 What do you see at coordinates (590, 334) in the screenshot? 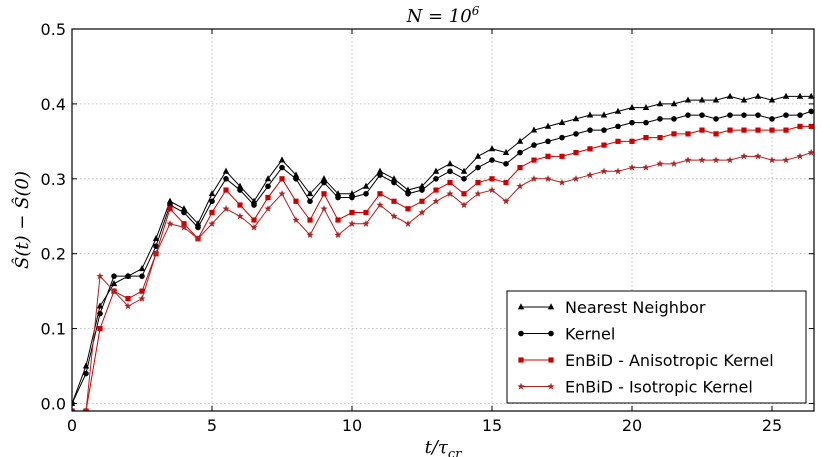
I see `legend-label-kernel: Kernel` at bounding box center [590, 334].